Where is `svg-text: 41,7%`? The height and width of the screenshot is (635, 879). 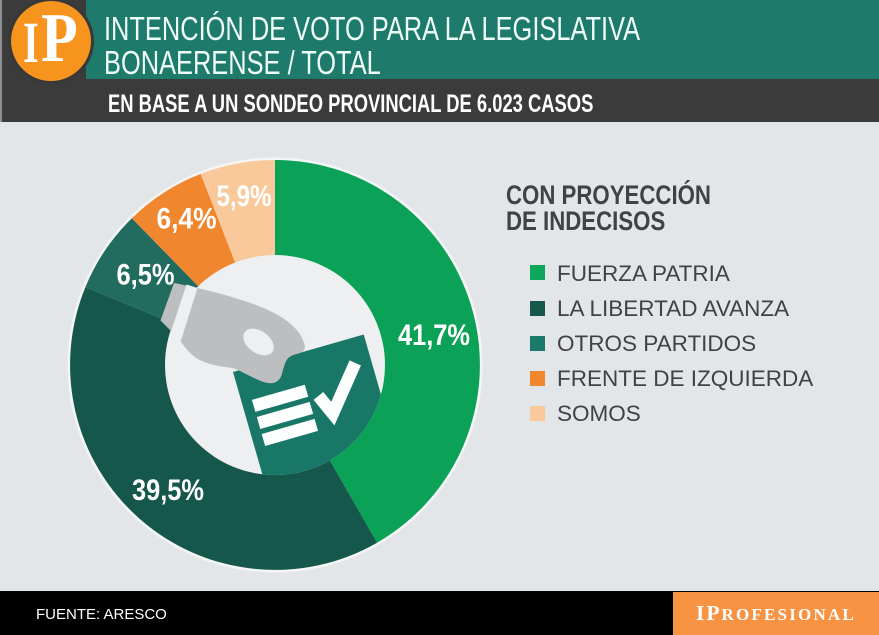
svg-text: 41,7% is located at coordinates (434, 335).